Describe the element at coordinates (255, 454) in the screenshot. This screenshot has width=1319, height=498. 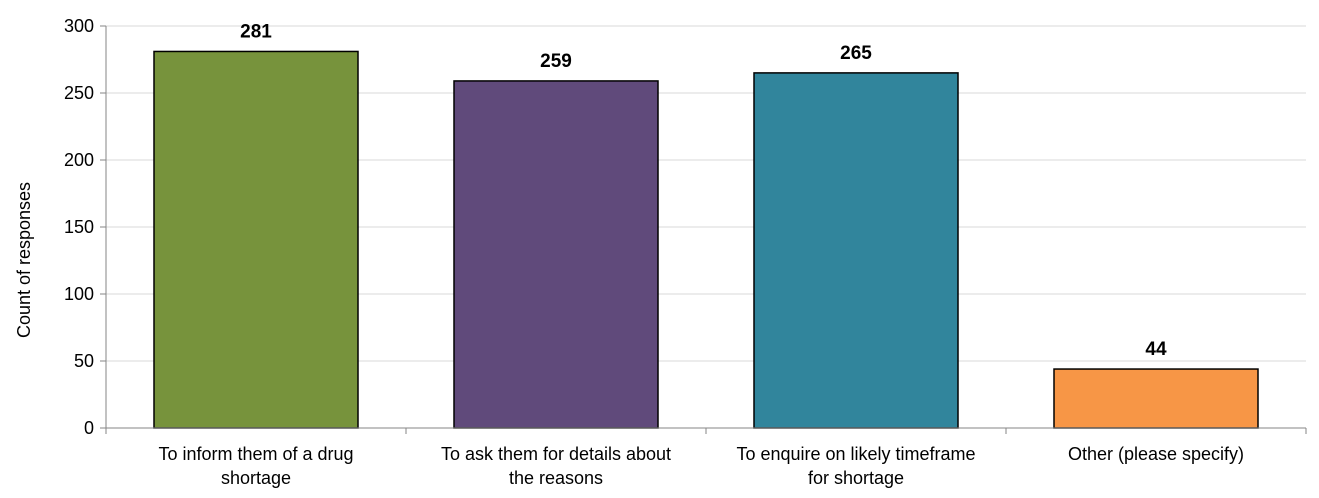
I see `x-category-label: To inform them of a drug` at that location.